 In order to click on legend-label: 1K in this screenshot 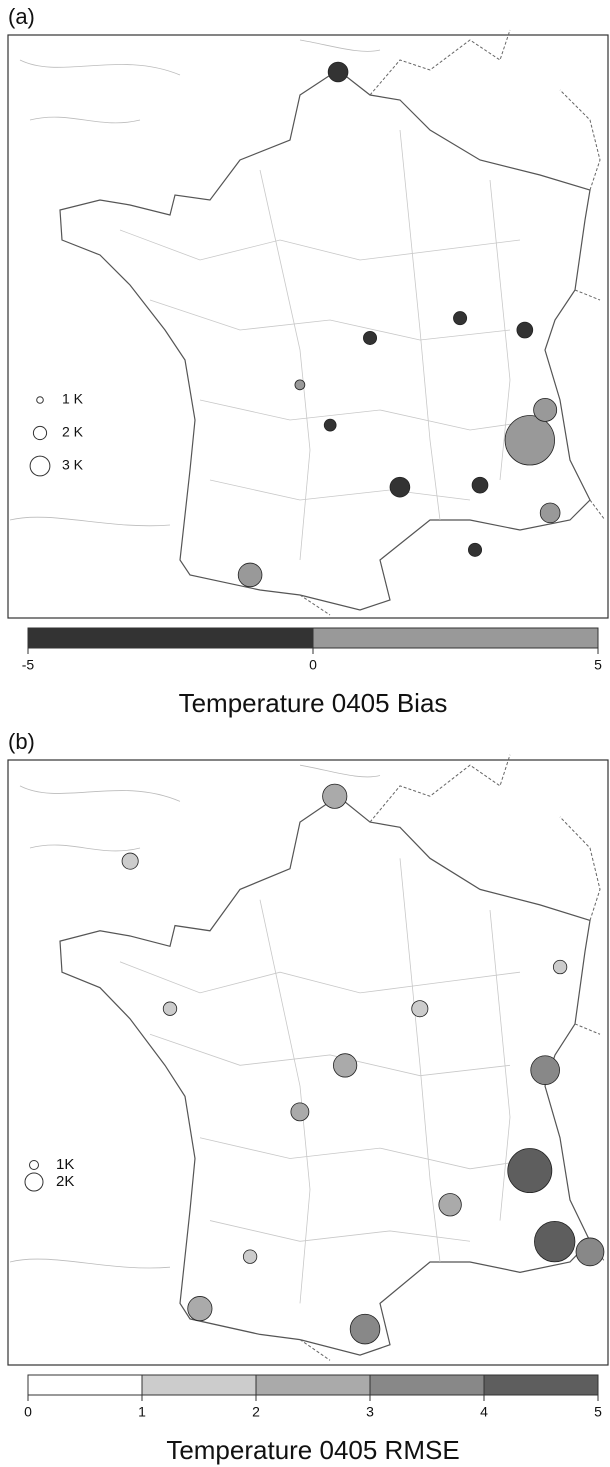, I will do `click(65, 1164)`.